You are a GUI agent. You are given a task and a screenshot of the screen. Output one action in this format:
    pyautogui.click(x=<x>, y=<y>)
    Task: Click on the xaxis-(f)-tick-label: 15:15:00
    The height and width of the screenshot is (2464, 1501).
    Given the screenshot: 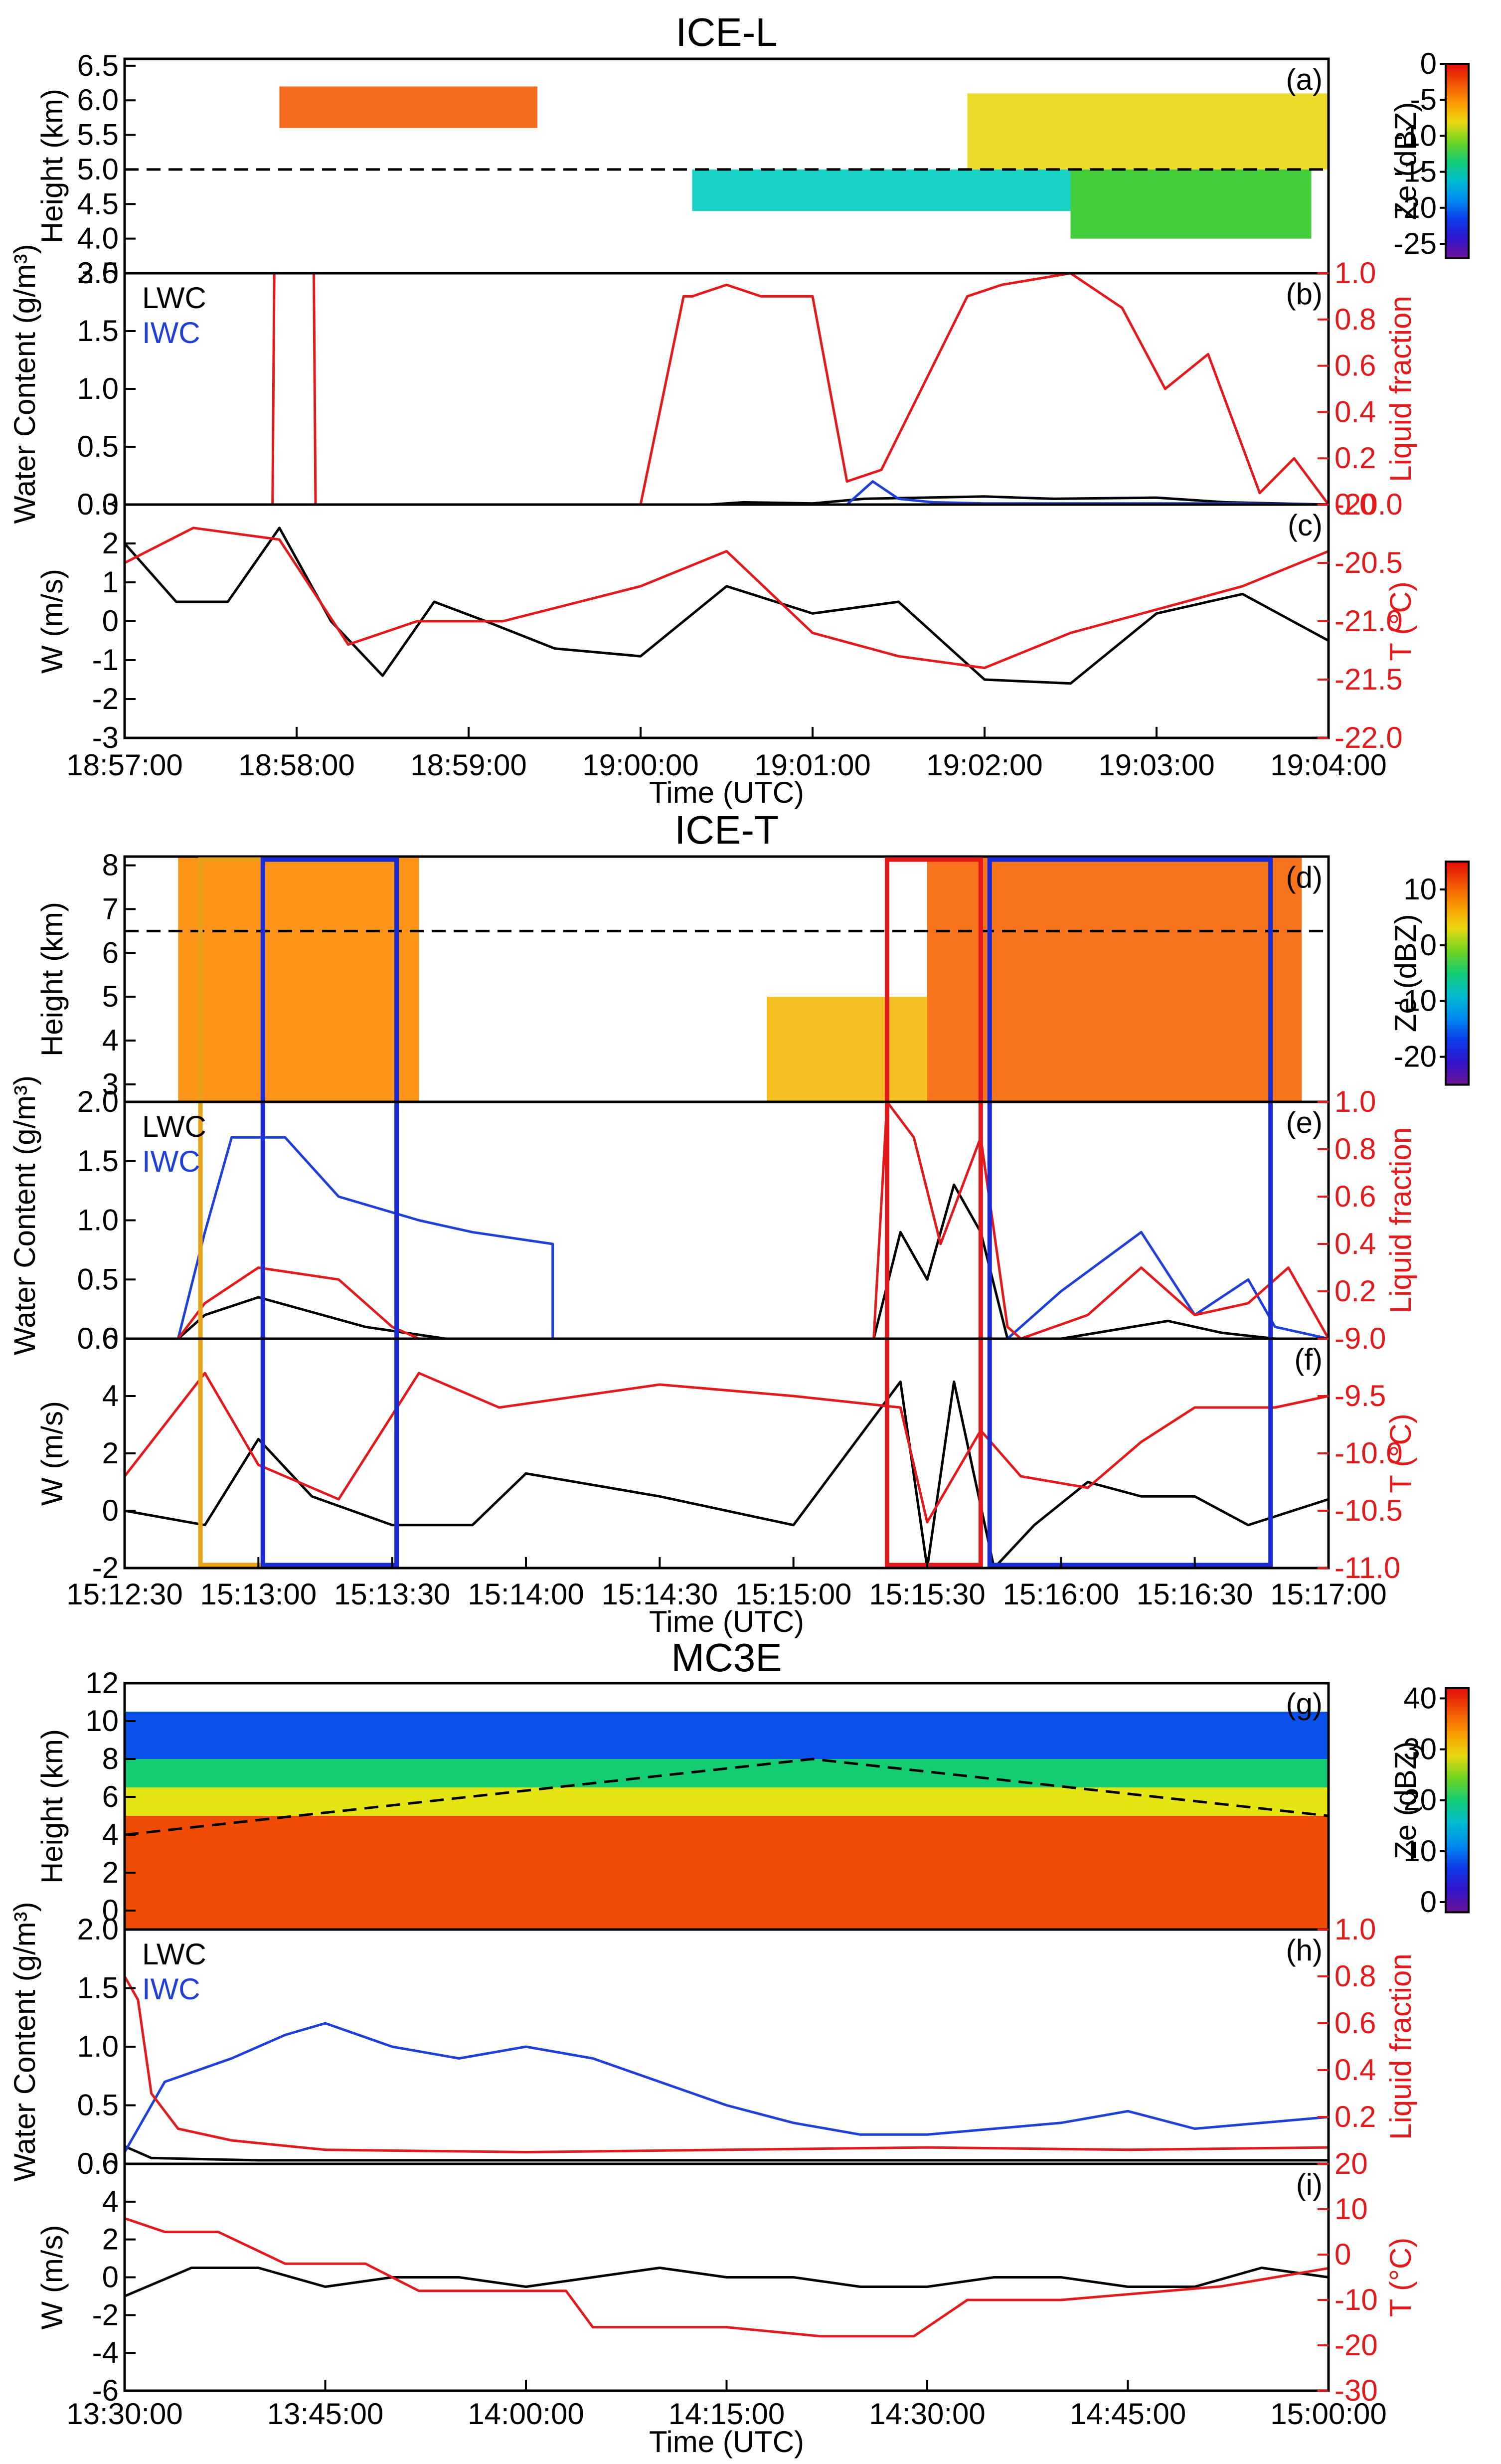 What is the action you would take?
    pyautogui.click(x=794, y=1594)
    